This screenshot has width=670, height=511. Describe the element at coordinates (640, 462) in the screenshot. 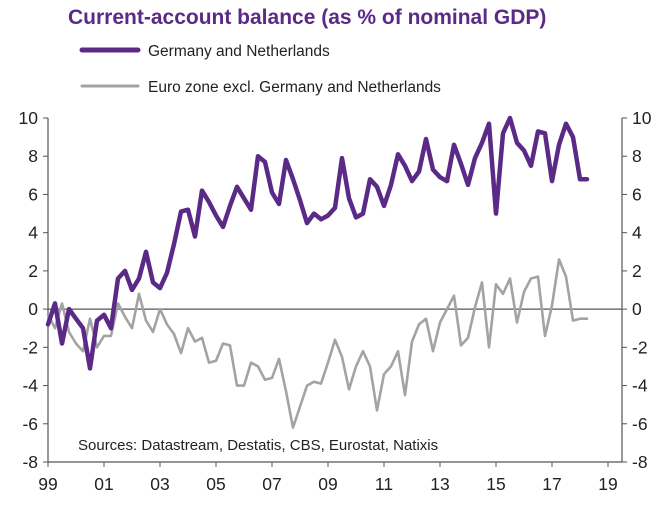

I see `y-tick-label-right: -8` at that location.